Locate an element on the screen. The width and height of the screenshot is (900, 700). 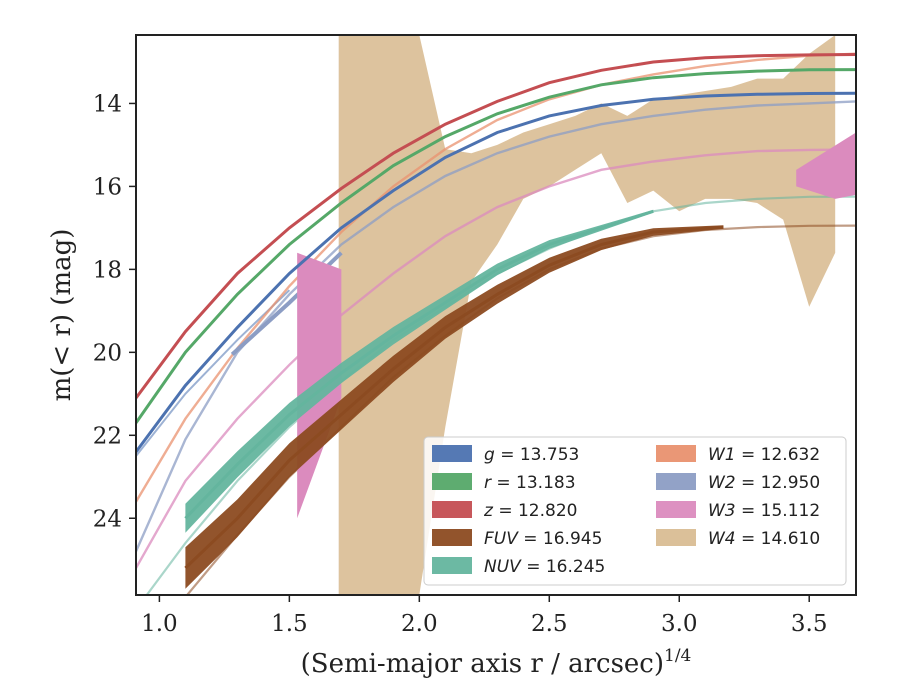
x-axis-title: (Semi-major axis r / arcsec)1/4 is located at coordinates (496, 662).